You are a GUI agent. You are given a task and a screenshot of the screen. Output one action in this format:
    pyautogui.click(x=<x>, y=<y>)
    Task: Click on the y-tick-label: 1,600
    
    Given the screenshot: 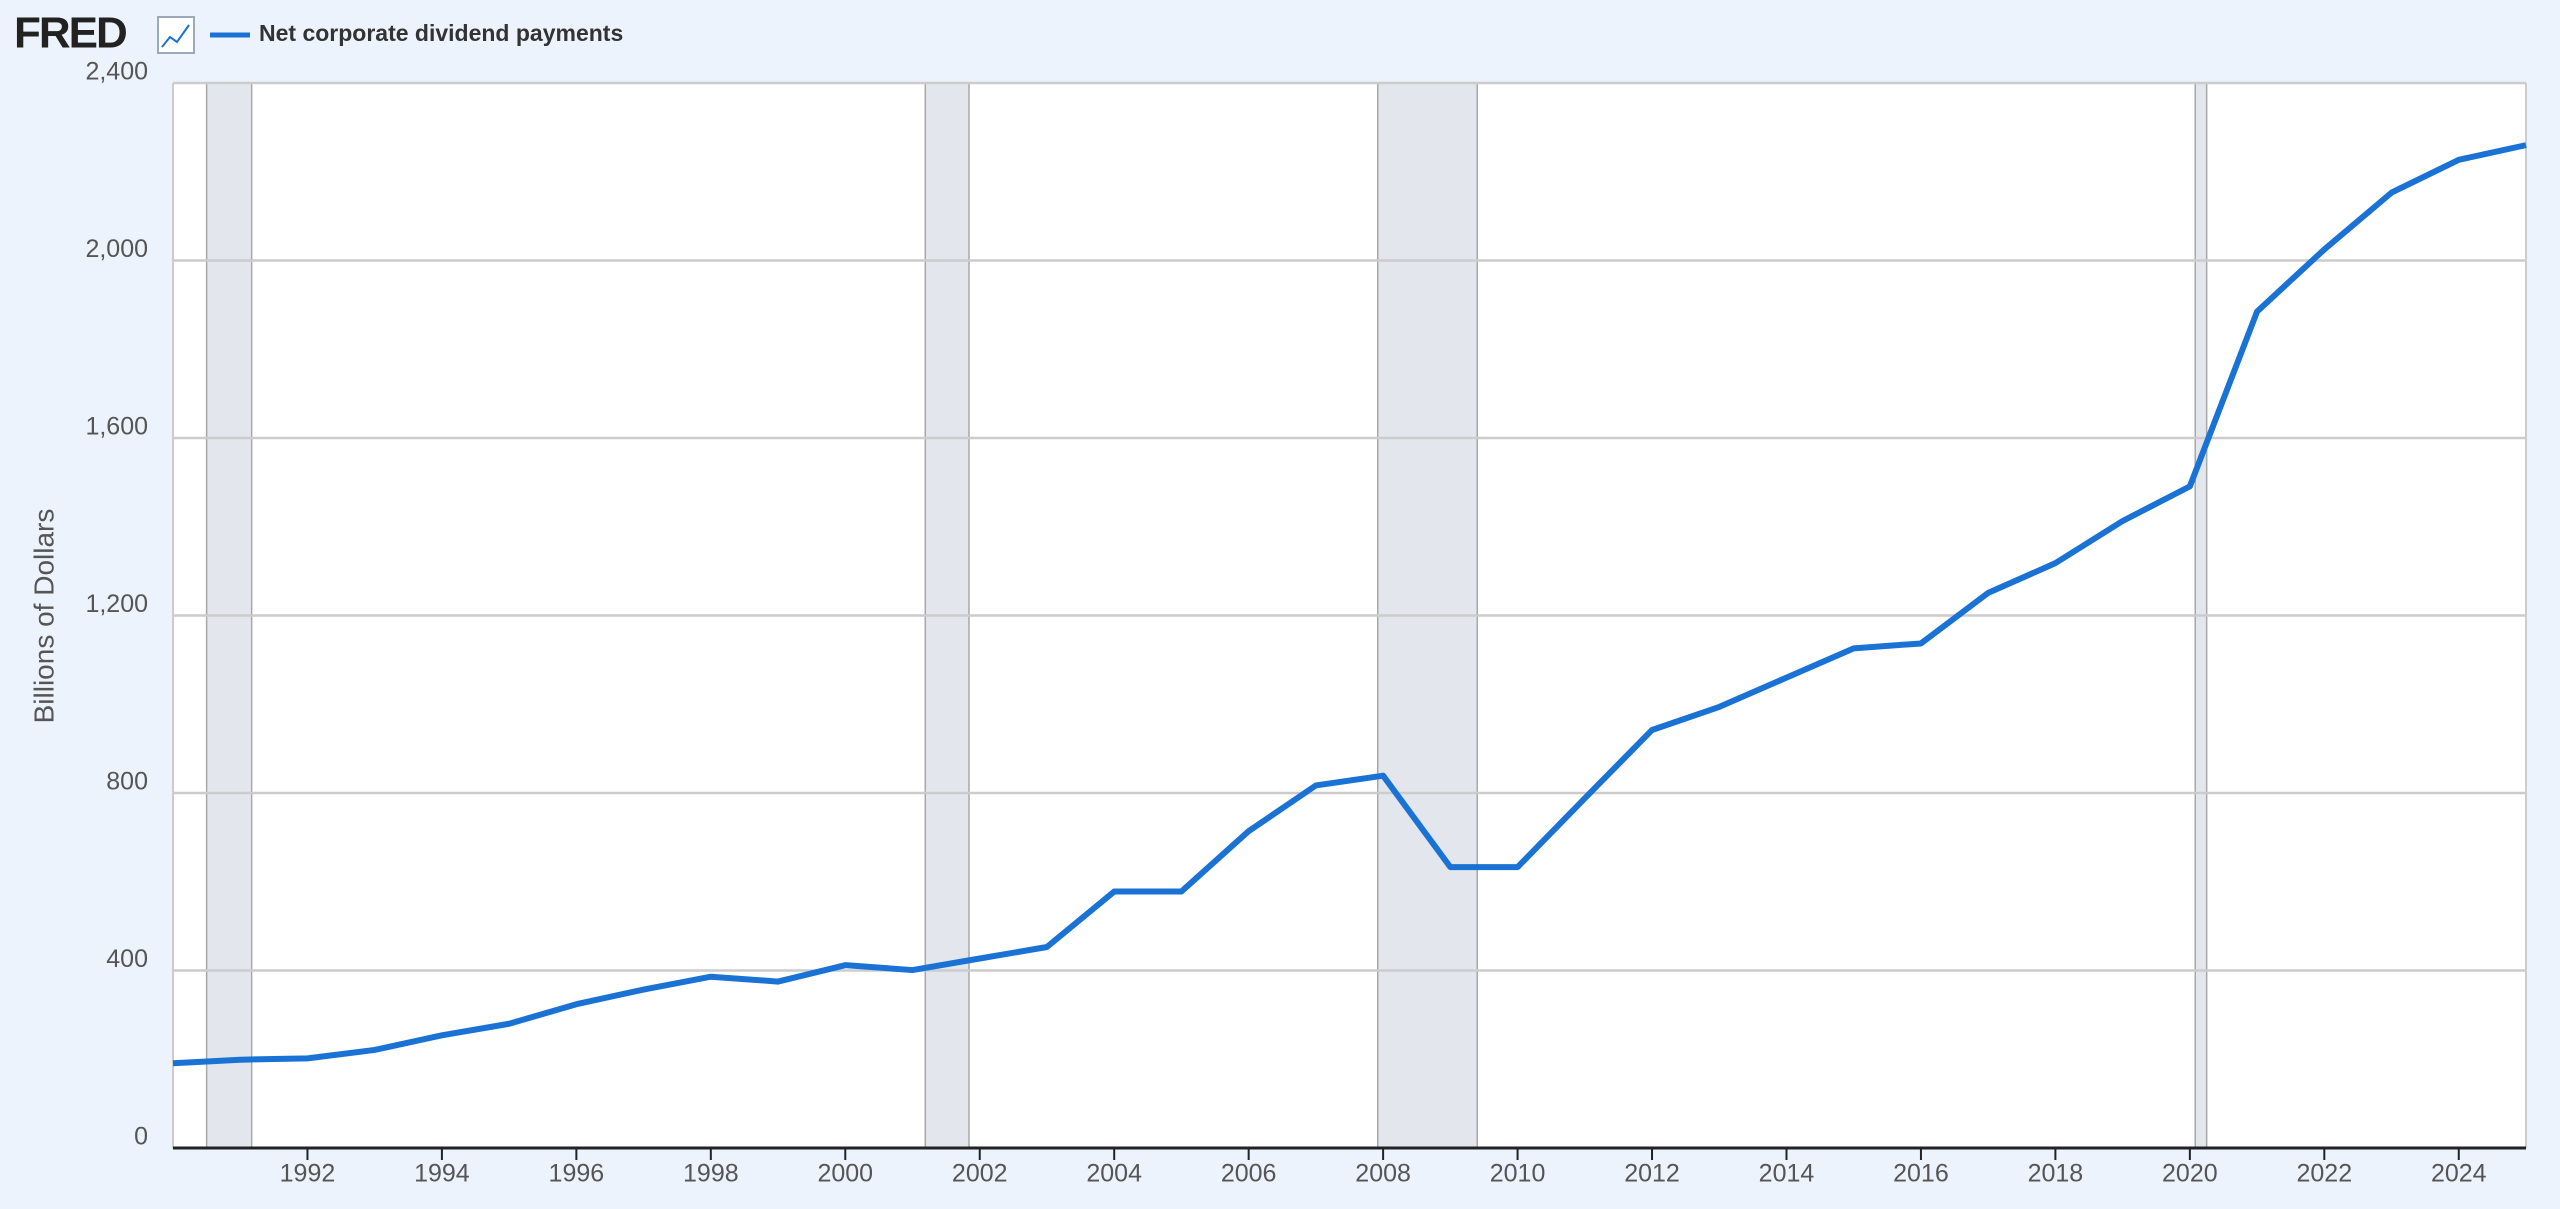 What is the action you would take?
    pyautogui.click(x=116, y=427)
    